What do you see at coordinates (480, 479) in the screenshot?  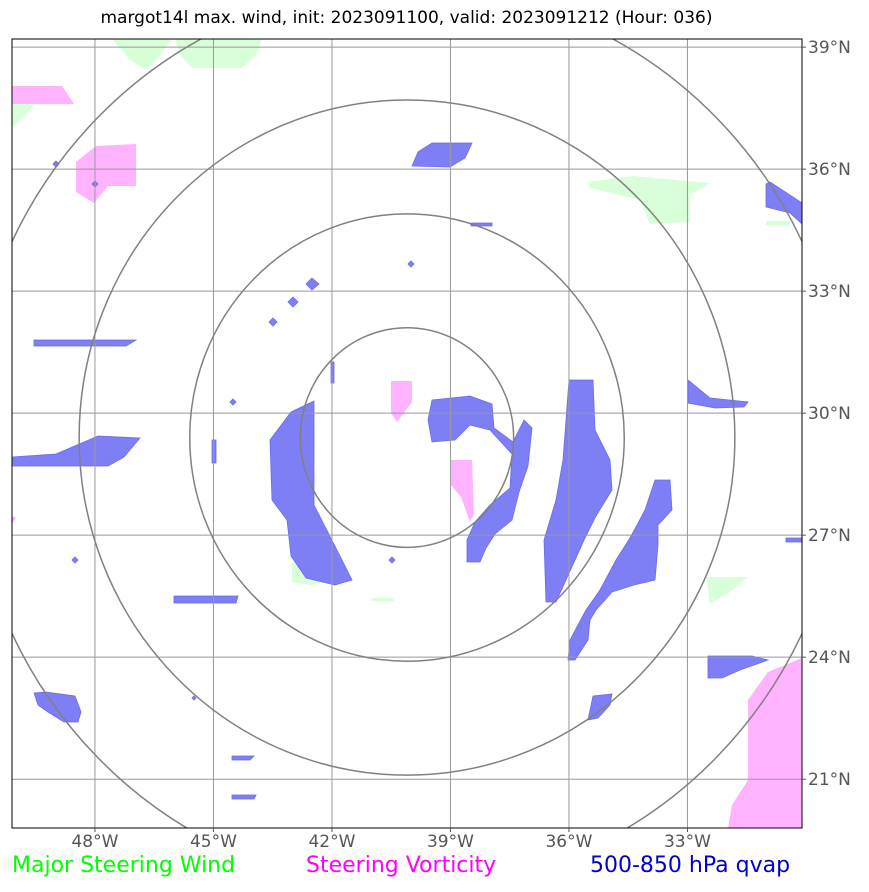 I see `qvap-area-eye-north` at bounding box center [480, 479].